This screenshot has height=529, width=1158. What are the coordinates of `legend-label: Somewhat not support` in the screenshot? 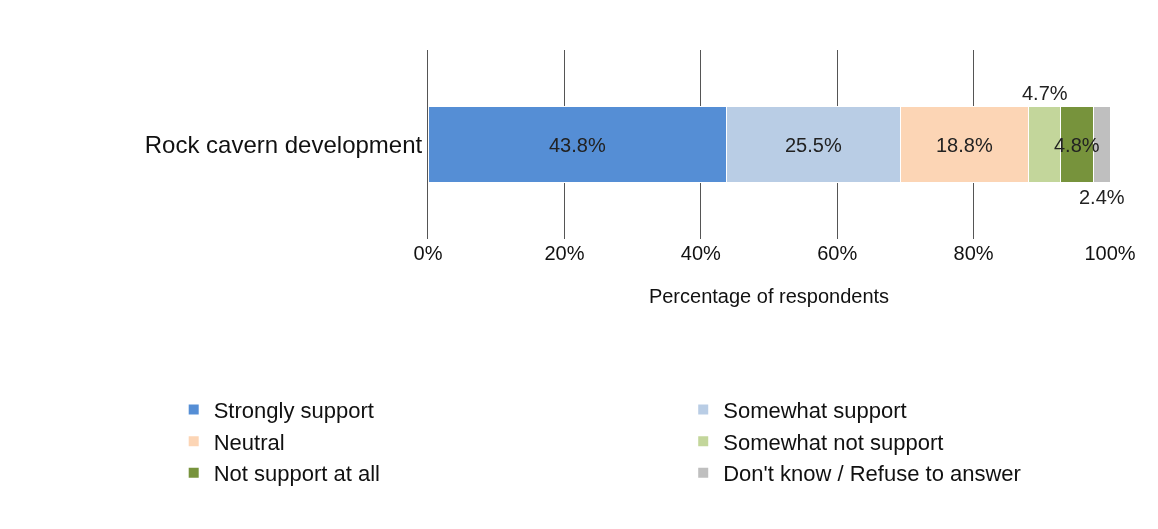 It's located at (833, 442).